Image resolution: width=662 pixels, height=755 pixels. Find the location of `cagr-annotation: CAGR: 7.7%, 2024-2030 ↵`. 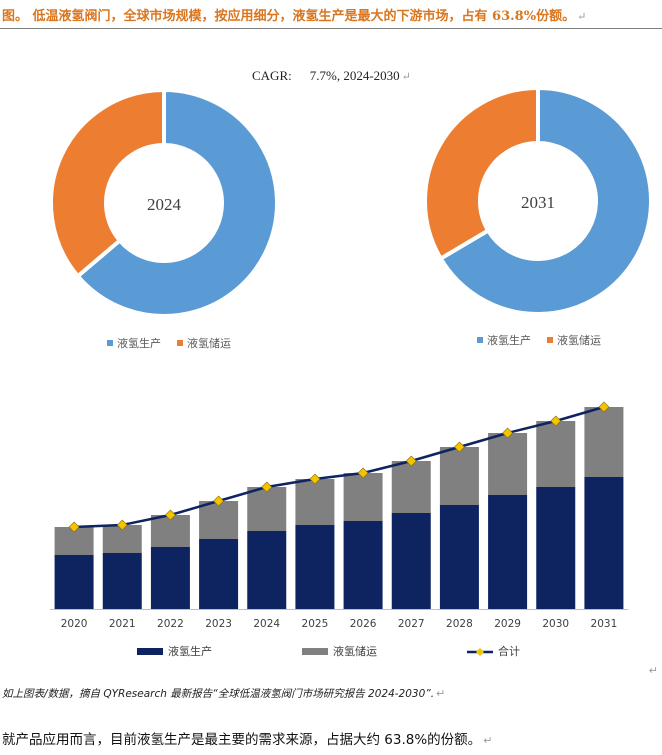

cagr-annotation: CAGR: 7.7%, 2024-2030 ↵ is located at coordinates (331, 76).